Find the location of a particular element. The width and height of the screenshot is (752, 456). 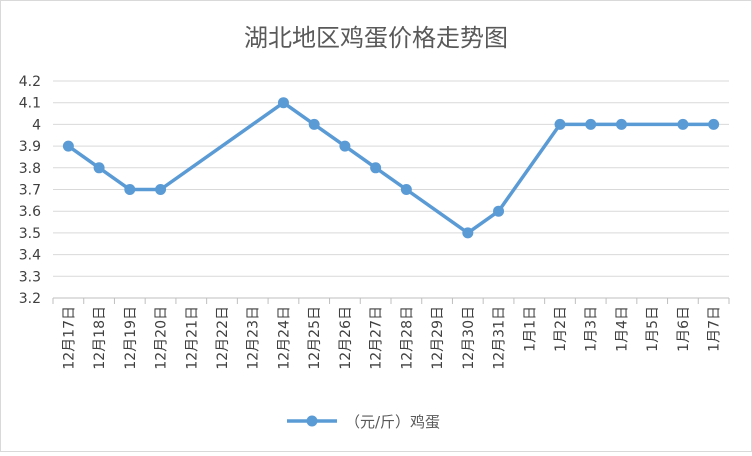

x-tick-label: 12月25日 is located at coordinates (315, 338).